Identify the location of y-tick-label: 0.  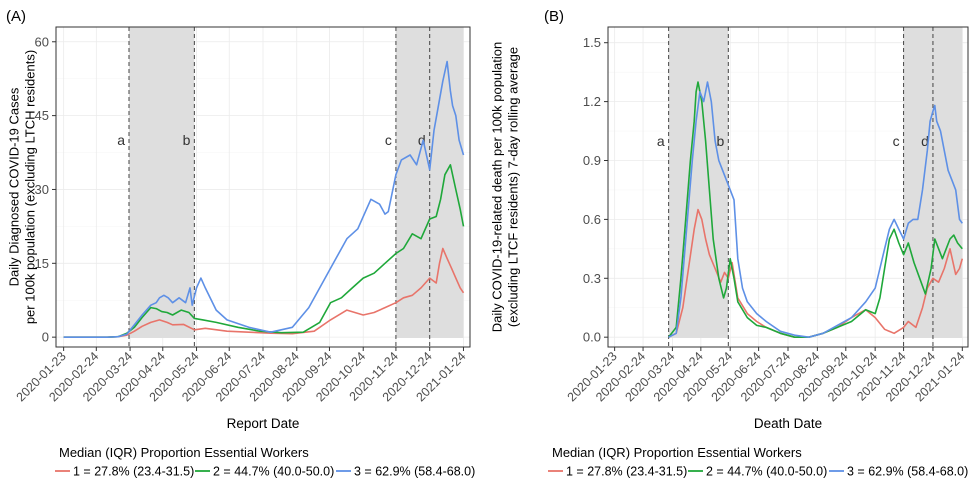
(45, 337).